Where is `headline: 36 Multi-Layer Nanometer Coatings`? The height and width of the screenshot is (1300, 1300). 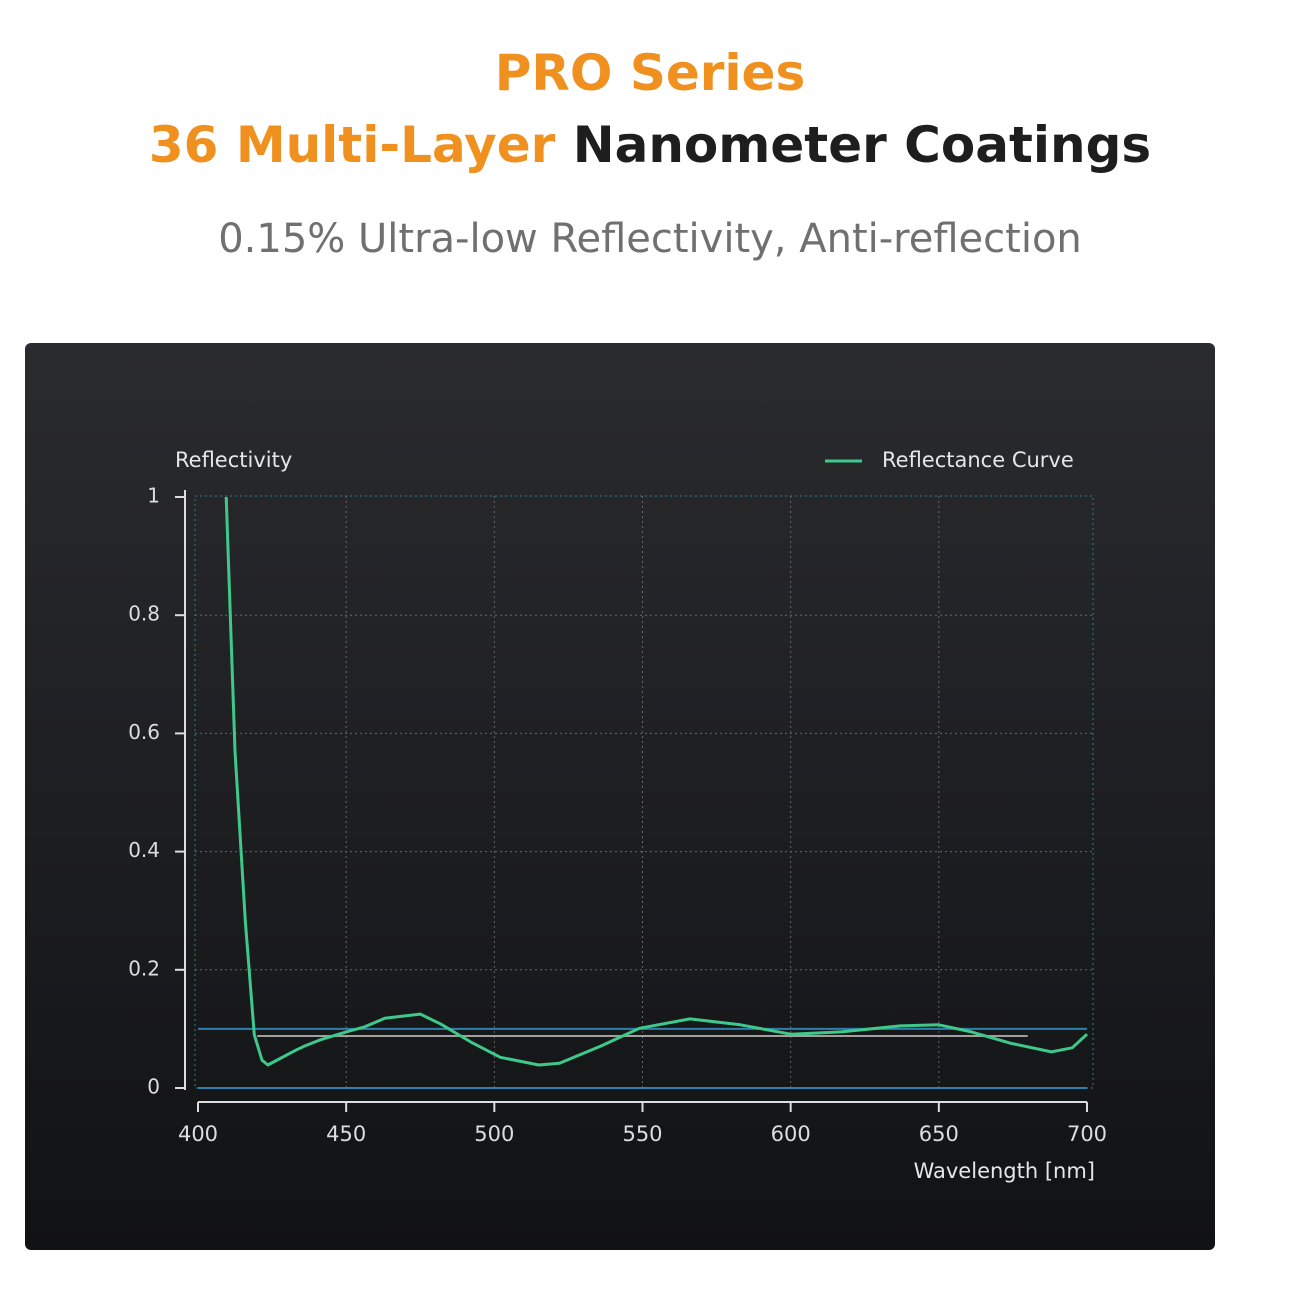
headline: 36 Multi-Layer Nanometer Coatings is located at coordinates (650, 145).